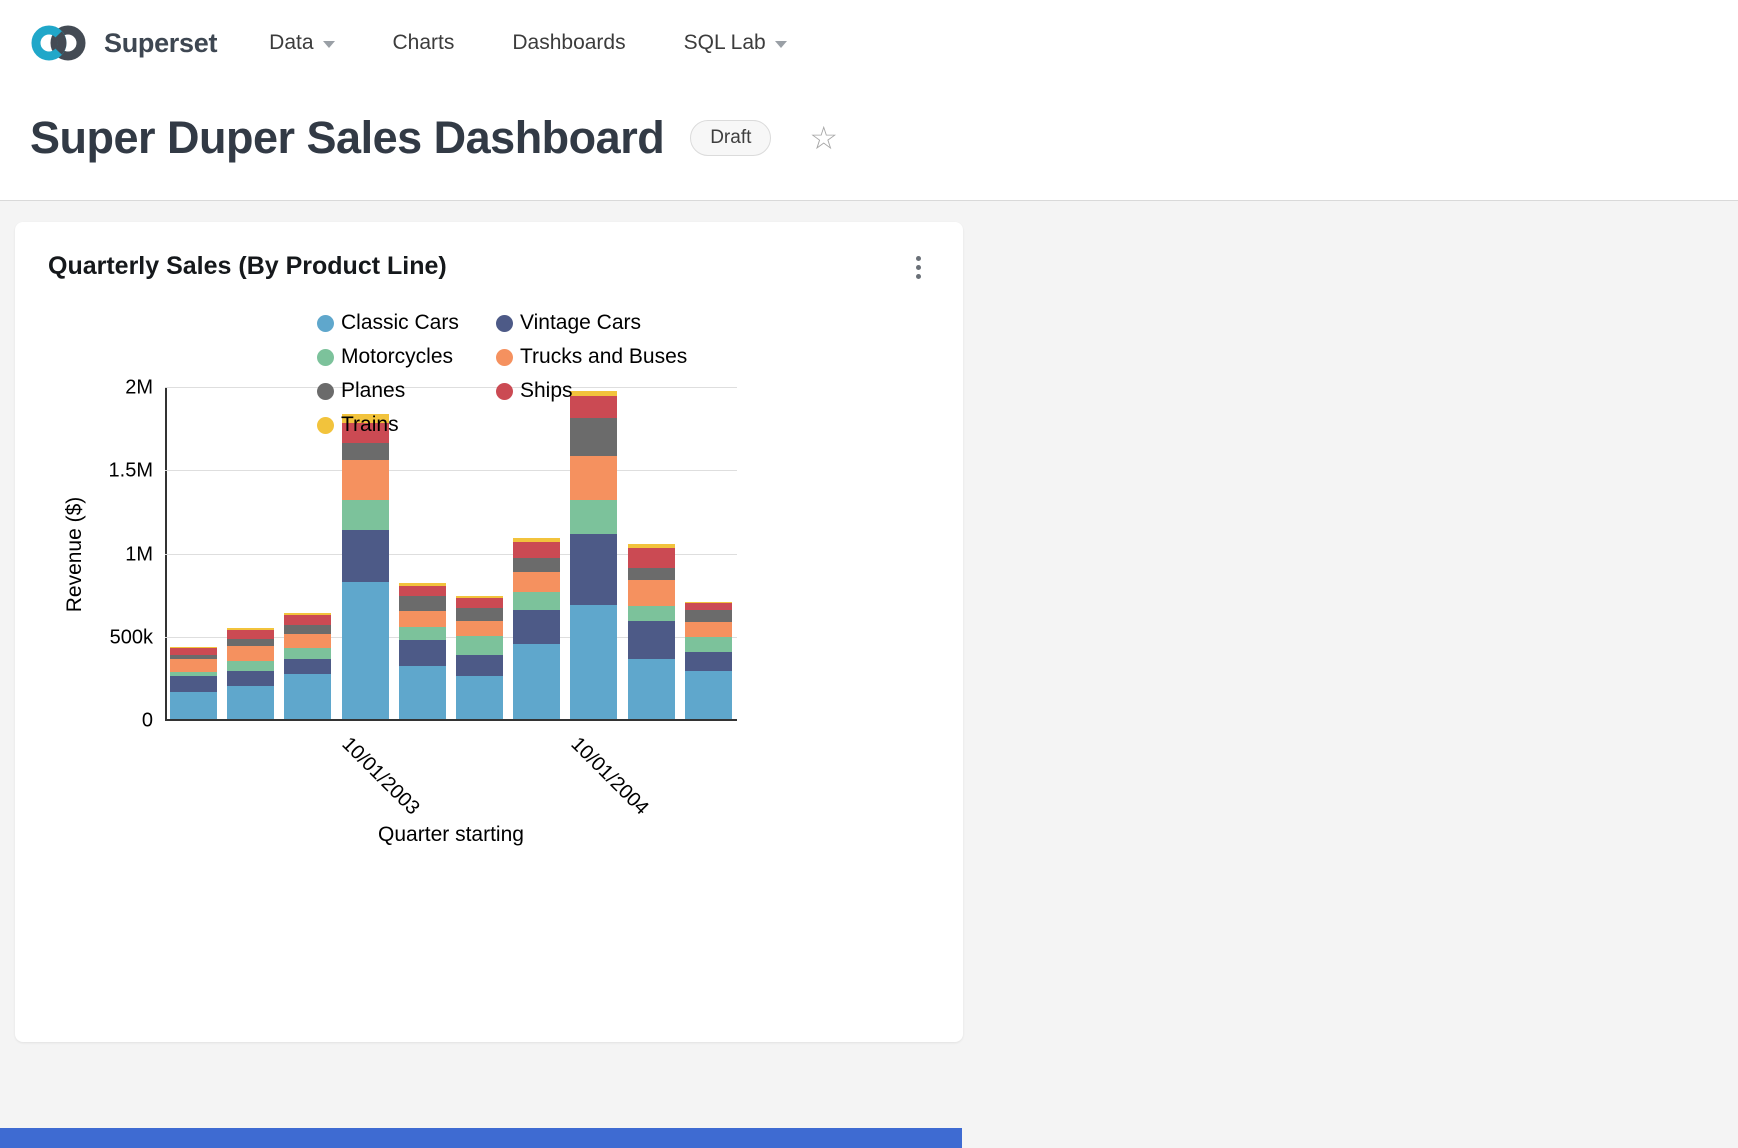 This screenshot has width=1738, height=1148. What do you see at coordinates (406, 391) in the screenshot?
I see `legend-item-planes: Planes` at bounding box center [406, 391].